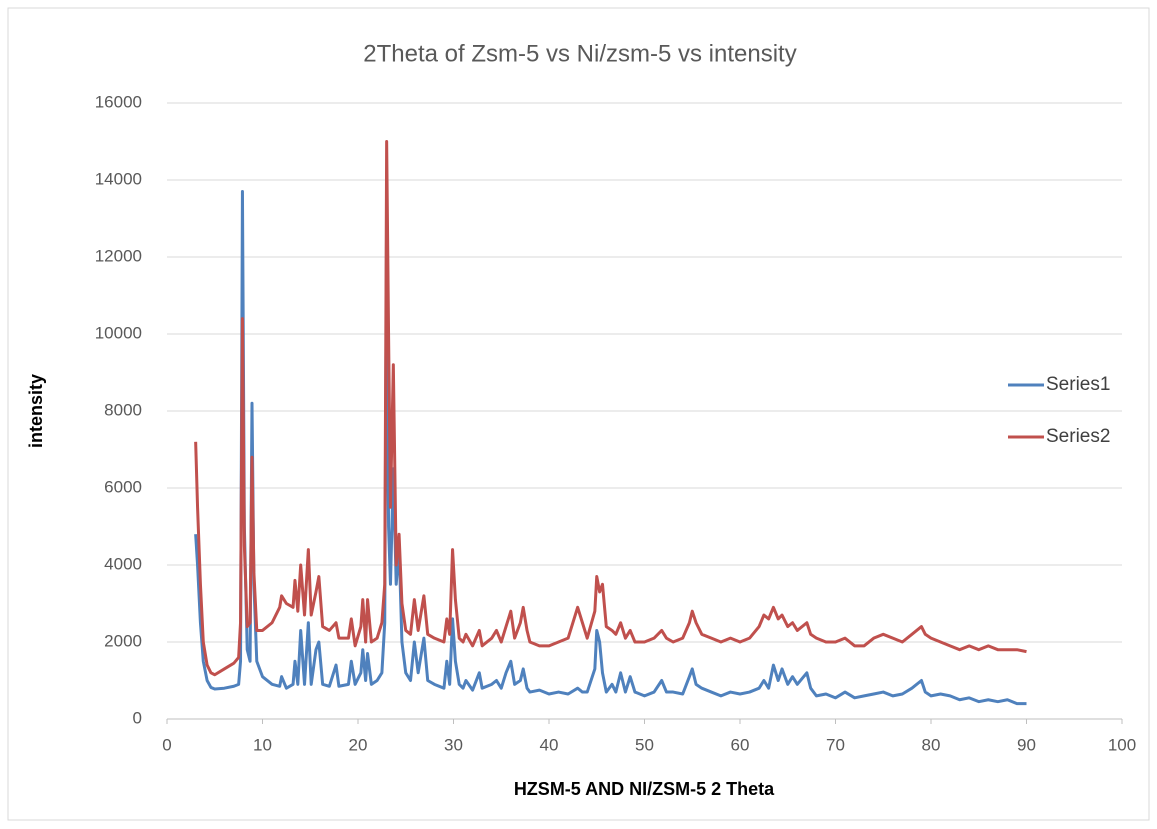 This screenshot has width=1157, height=829. I want to click on y-tick-label: 6000, so click(123, 486).